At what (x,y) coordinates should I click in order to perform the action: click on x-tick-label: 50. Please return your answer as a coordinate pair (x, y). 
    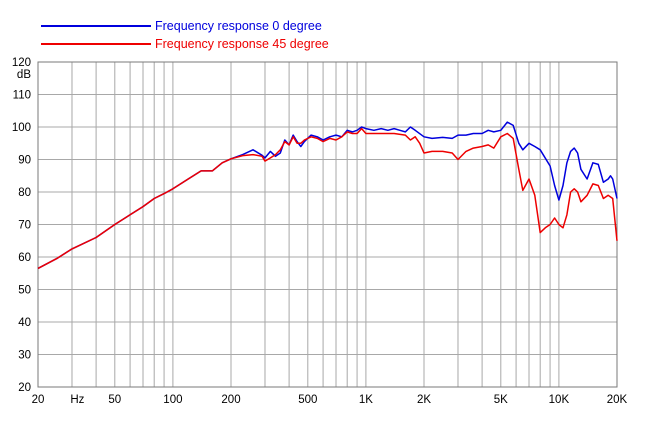
    Looking at the image, I should click on (114, 400).